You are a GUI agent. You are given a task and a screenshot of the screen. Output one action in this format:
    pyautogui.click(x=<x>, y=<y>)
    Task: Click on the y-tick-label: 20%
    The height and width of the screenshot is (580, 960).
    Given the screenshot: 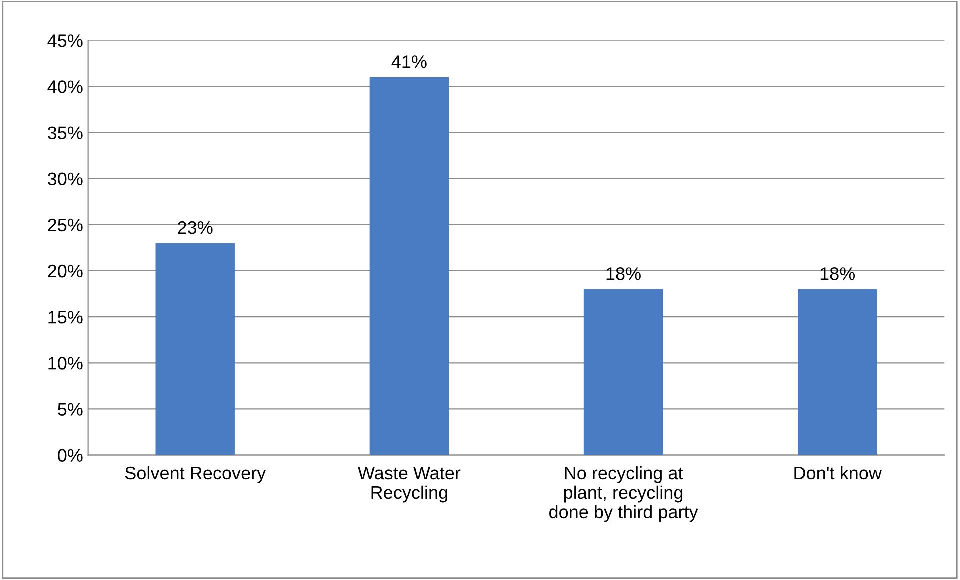 What is the action you would take?
    pyautogui.click(x=65, y=271)
    